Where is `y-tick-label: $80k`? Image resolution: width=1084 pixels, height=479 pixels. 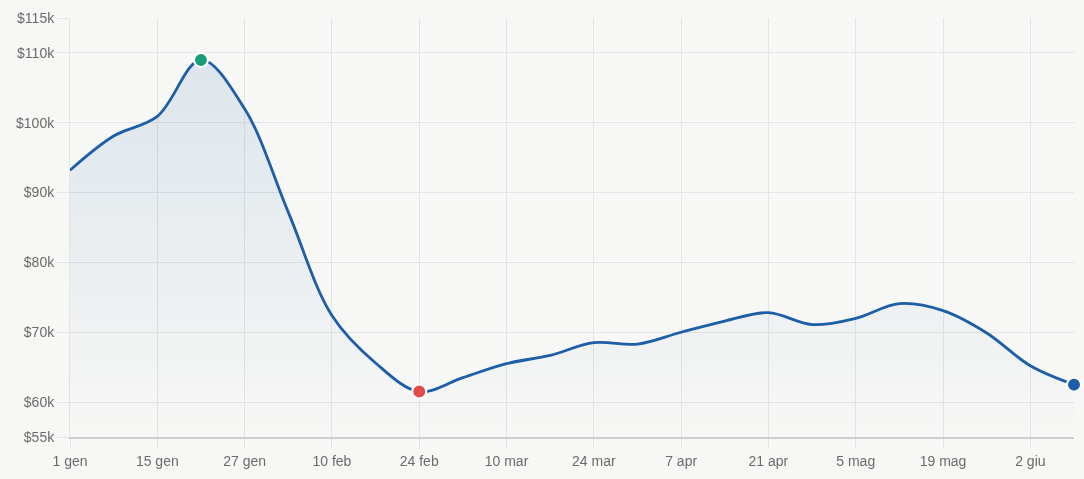
y-tick-label: $80k is located at coordinates (39, 262).